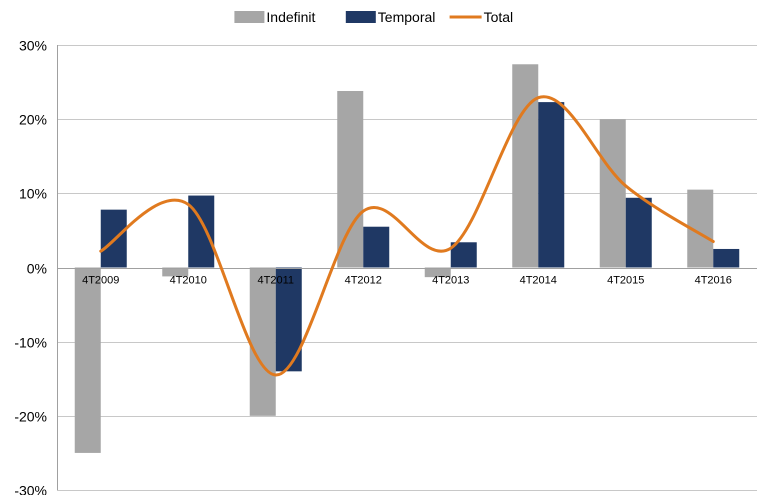  What do you see at coordinates (437, 272) in the screenshot?
I see `bar-indefinit-4t2013` at bounding box center [437, 272].